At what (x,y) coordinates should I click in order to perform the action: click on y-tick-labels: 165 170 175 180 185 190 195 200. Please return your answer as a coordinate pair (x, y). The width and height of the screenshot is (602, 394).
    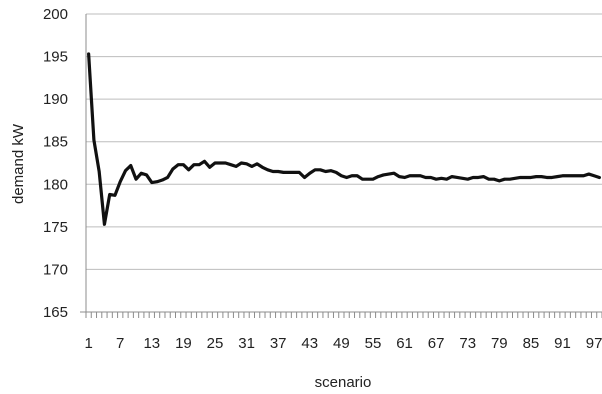
    Looking at the image, I should click on (55, 163).